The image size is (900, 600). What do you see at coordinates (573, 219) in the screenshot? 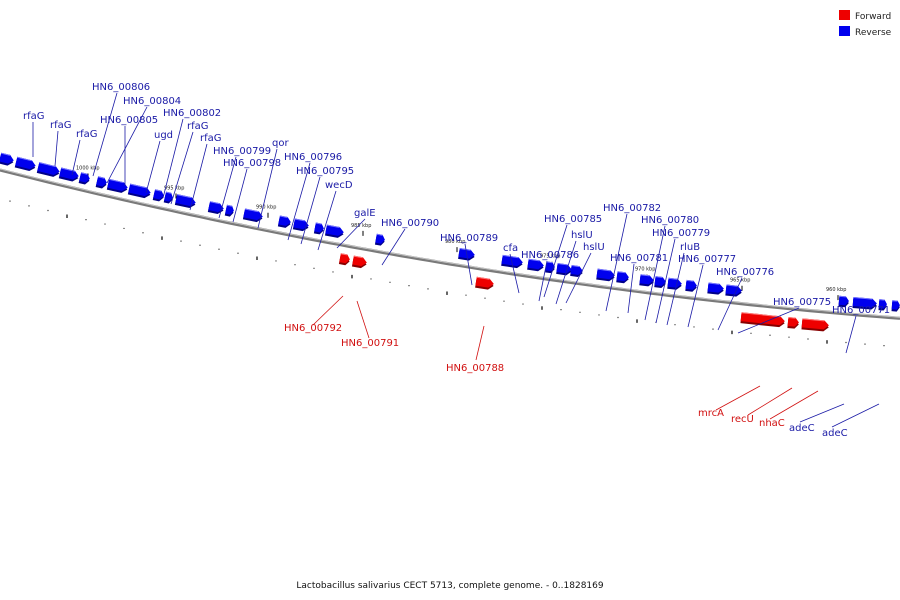
I see `gene-label-hn6-00785: HN6_00785` at bounding box center [573, 219].